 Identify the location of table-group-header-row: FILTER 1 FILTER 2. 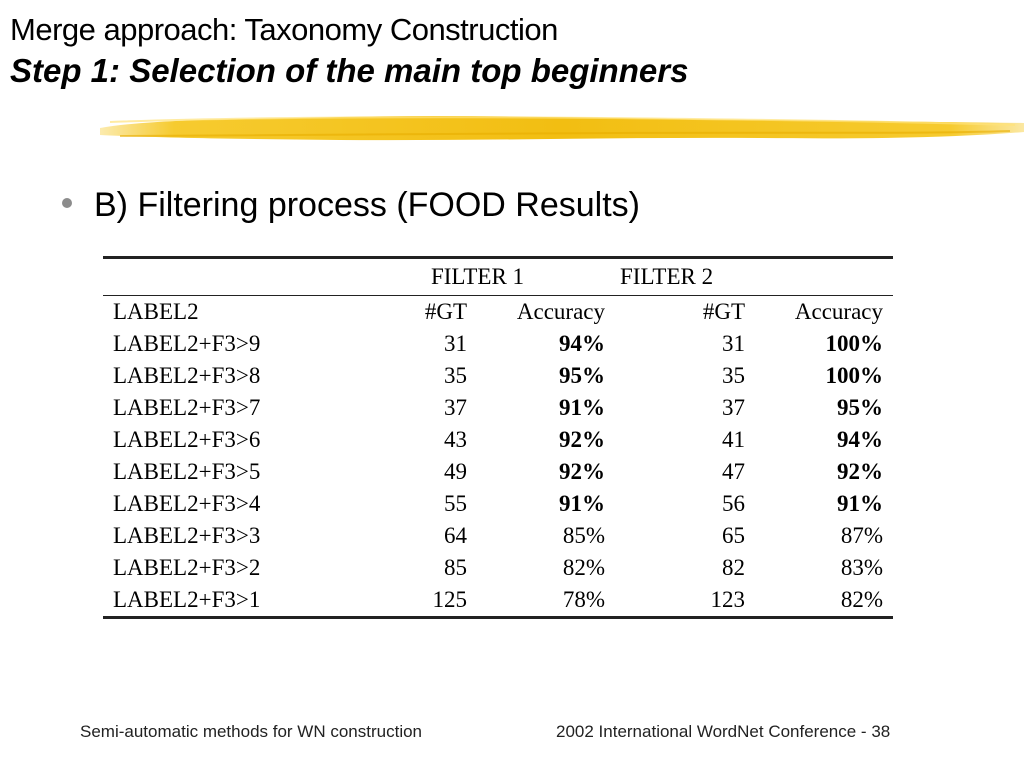
(498, 276).